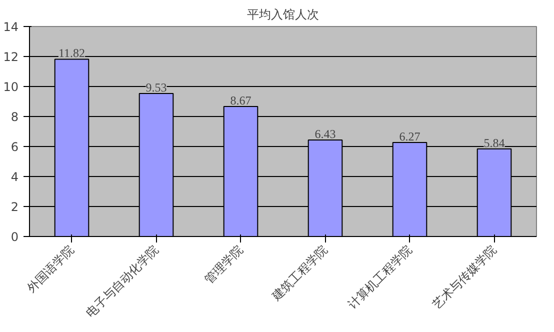 The image size is (554, 332). Describe the element at coordinates (283, 15) in the screenshot. I see `chart-title: 平均入馆人次` at that location.